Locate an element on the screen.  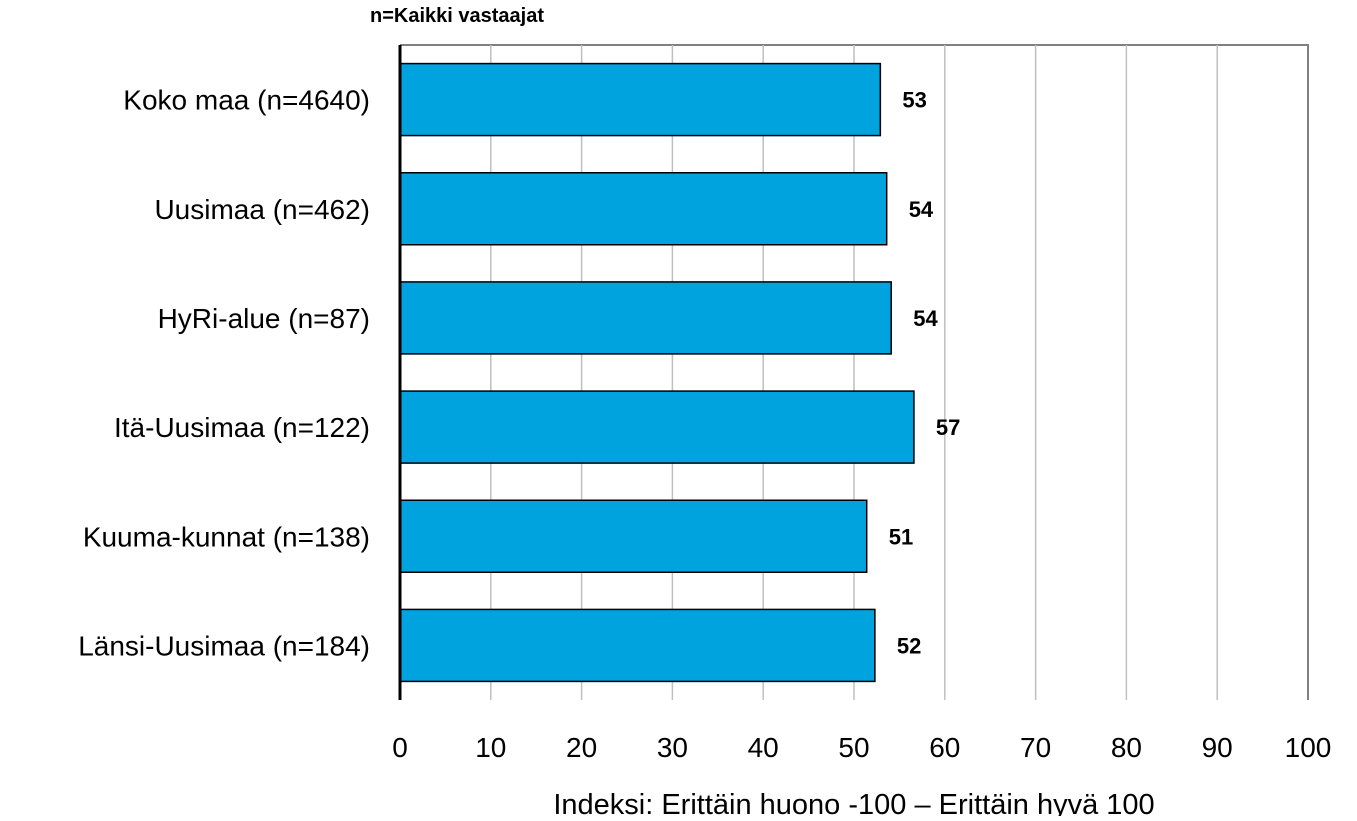
x-tick-label: 10 is located at coordinates (490, 747).